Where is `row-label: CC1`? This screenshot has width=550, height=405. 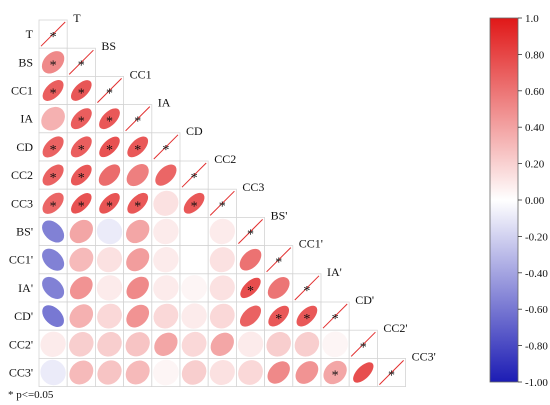 row-label: CC1 is located at coordinates (22, 91).